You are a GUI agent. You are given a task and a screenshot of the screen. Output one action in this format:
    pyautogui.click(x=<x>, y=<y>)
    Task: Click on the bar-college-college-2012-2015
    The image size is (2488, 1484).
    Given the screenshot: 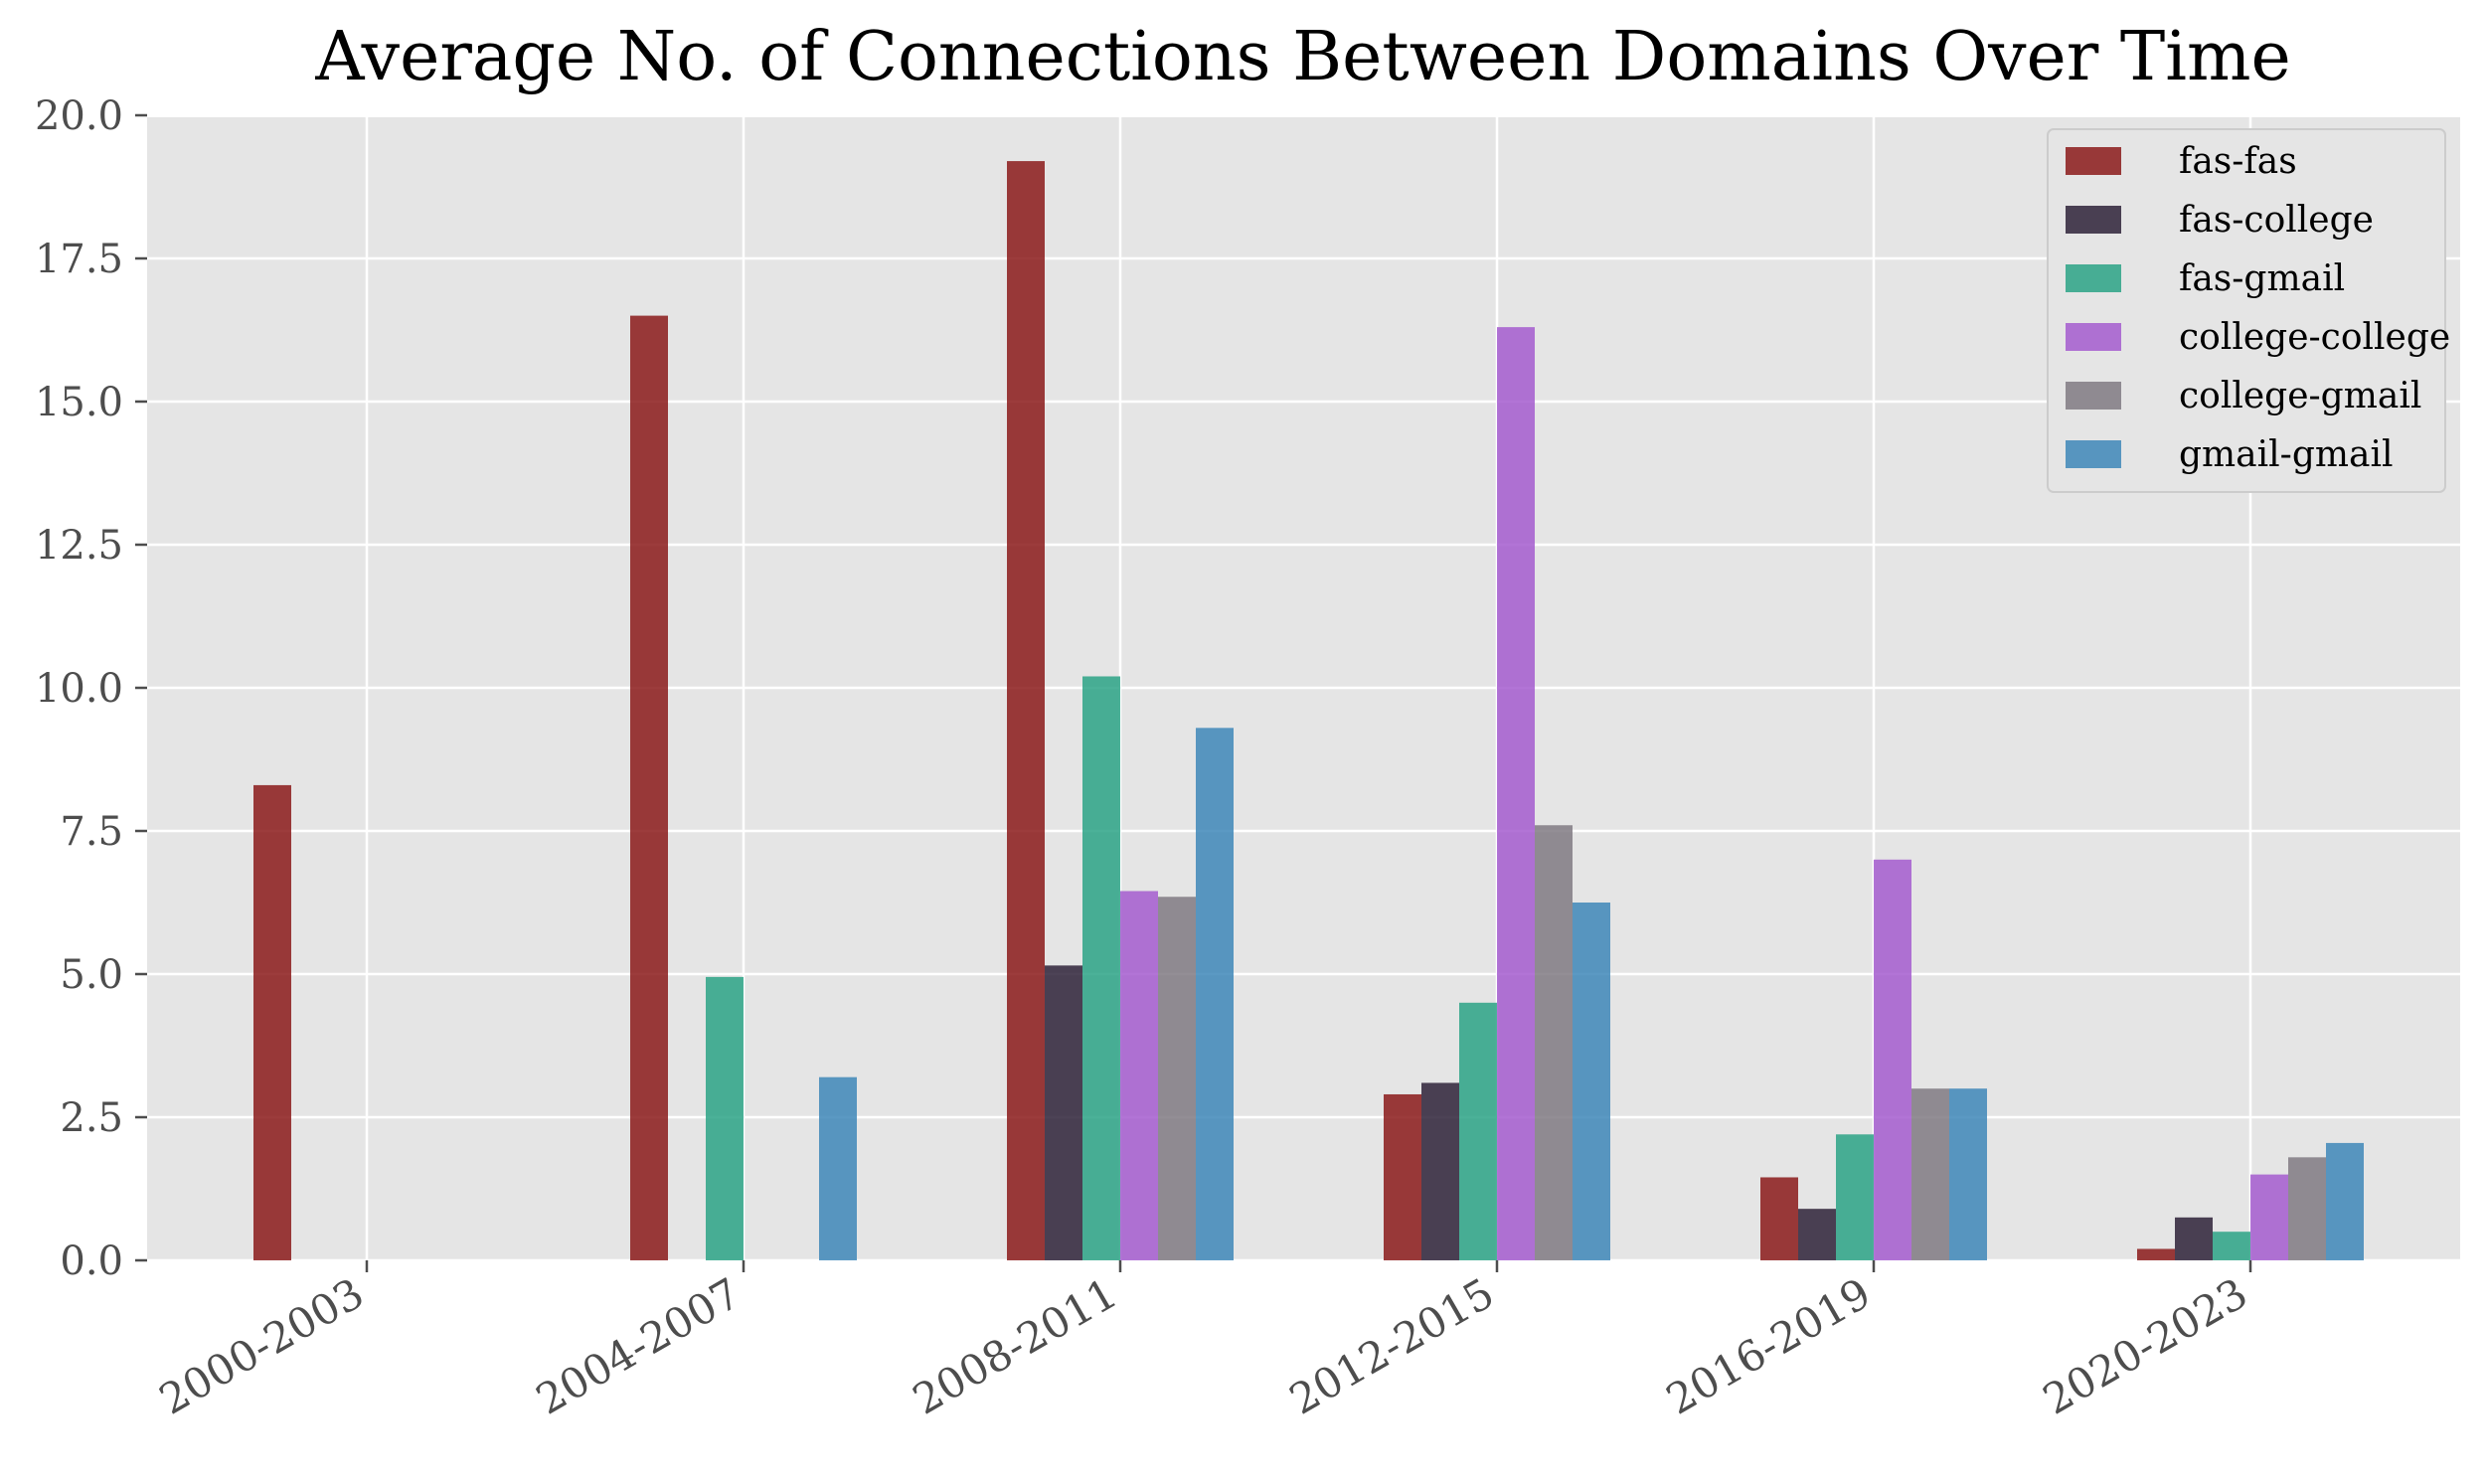 What is the action you would take?
    pyautogui.click(x=1516, y=793)
    